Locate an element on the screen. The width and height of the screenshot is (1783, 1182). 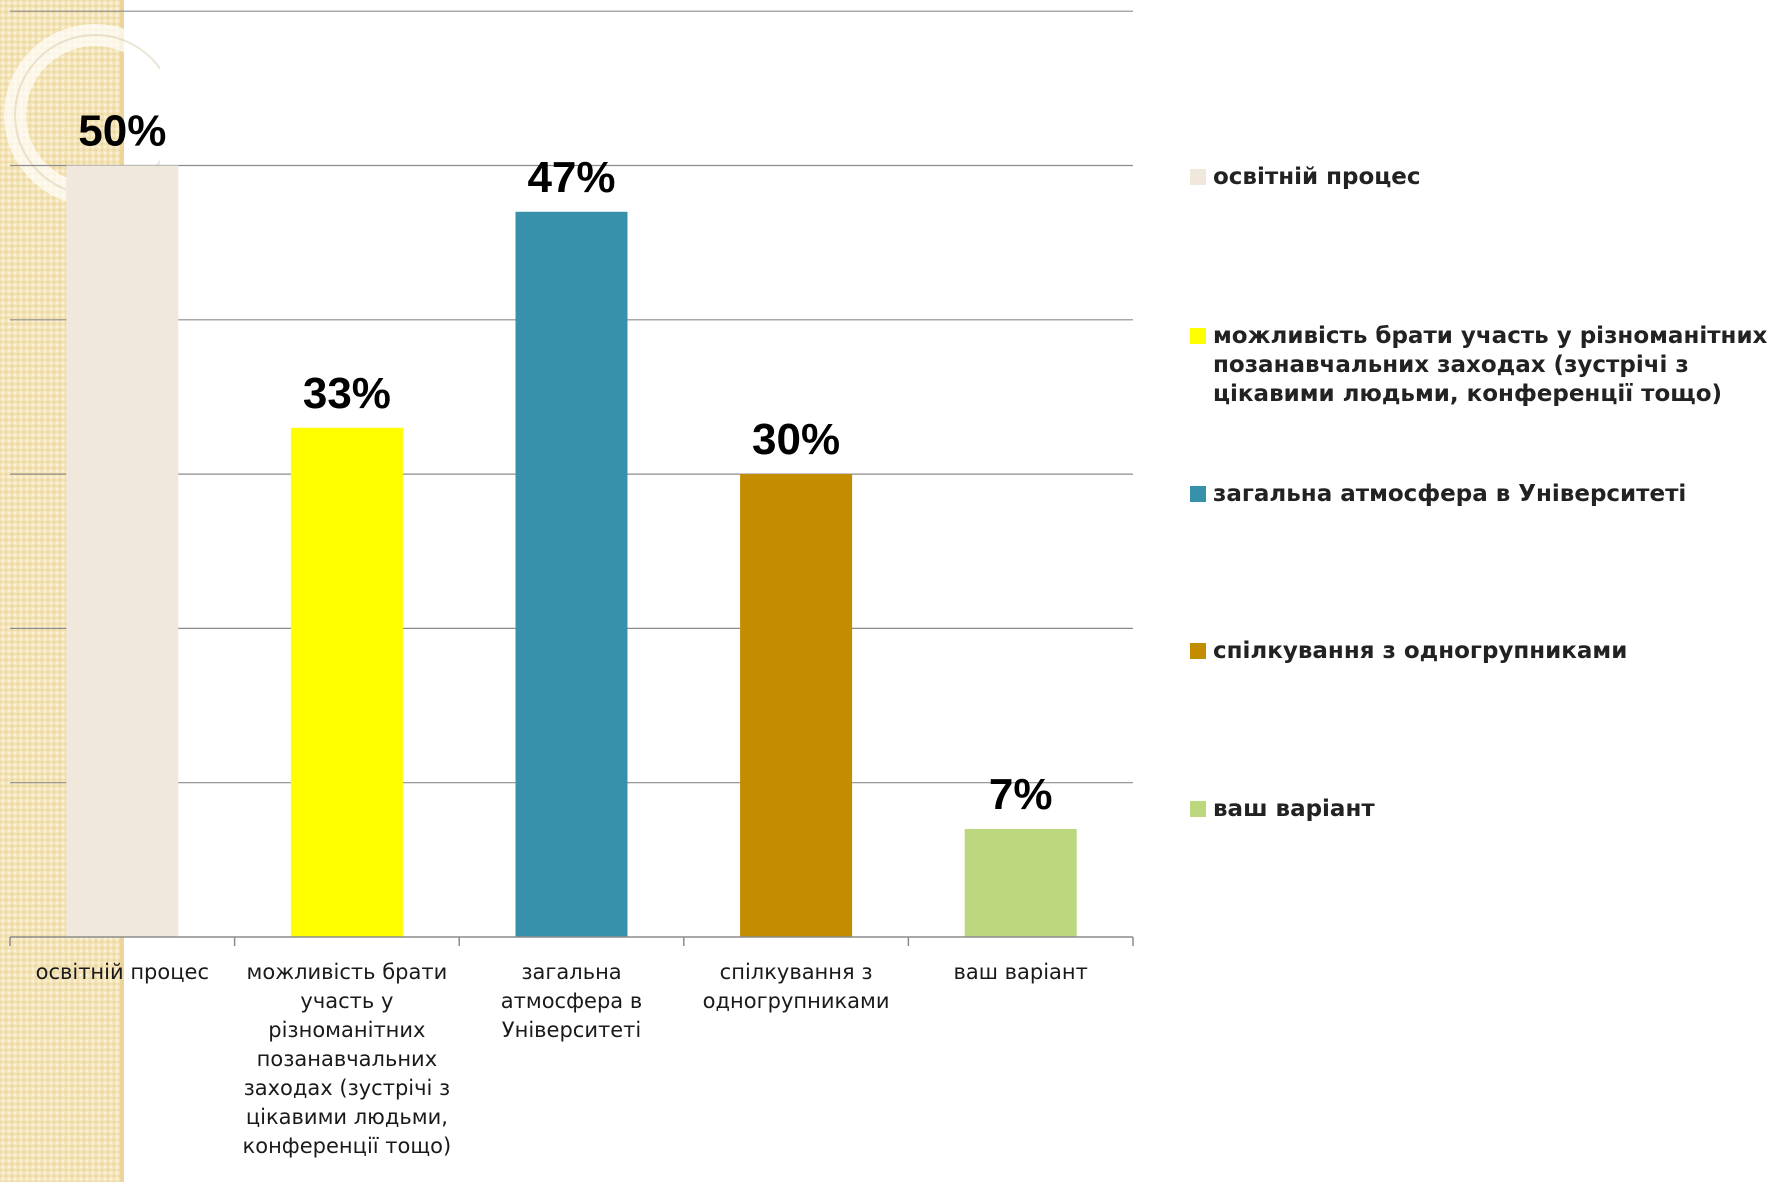
data-label-5: 7% is located at coordinates (1021, 794).